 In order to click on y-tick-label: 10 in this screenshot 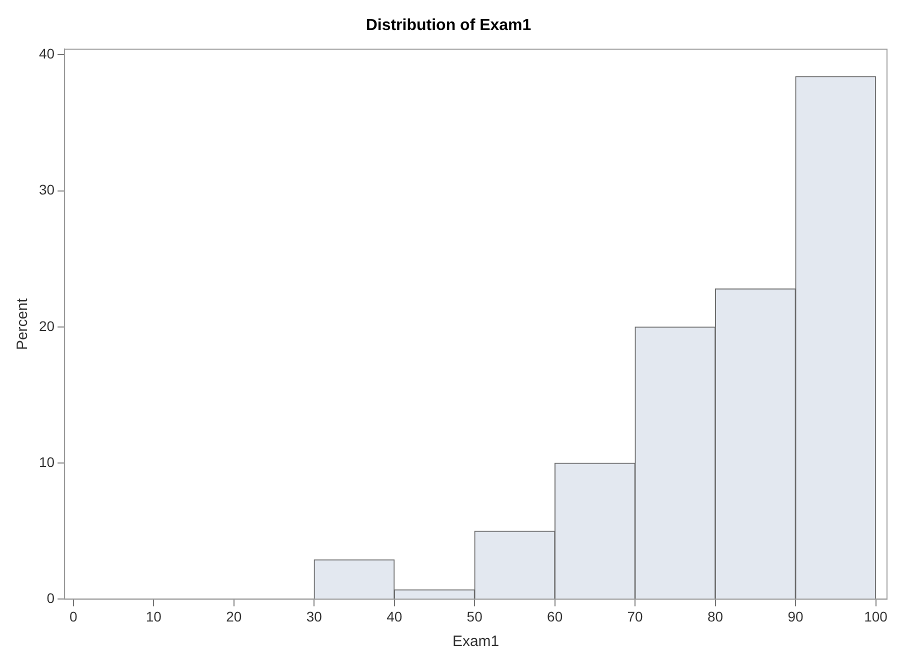, I will do `click(46, 462)`.